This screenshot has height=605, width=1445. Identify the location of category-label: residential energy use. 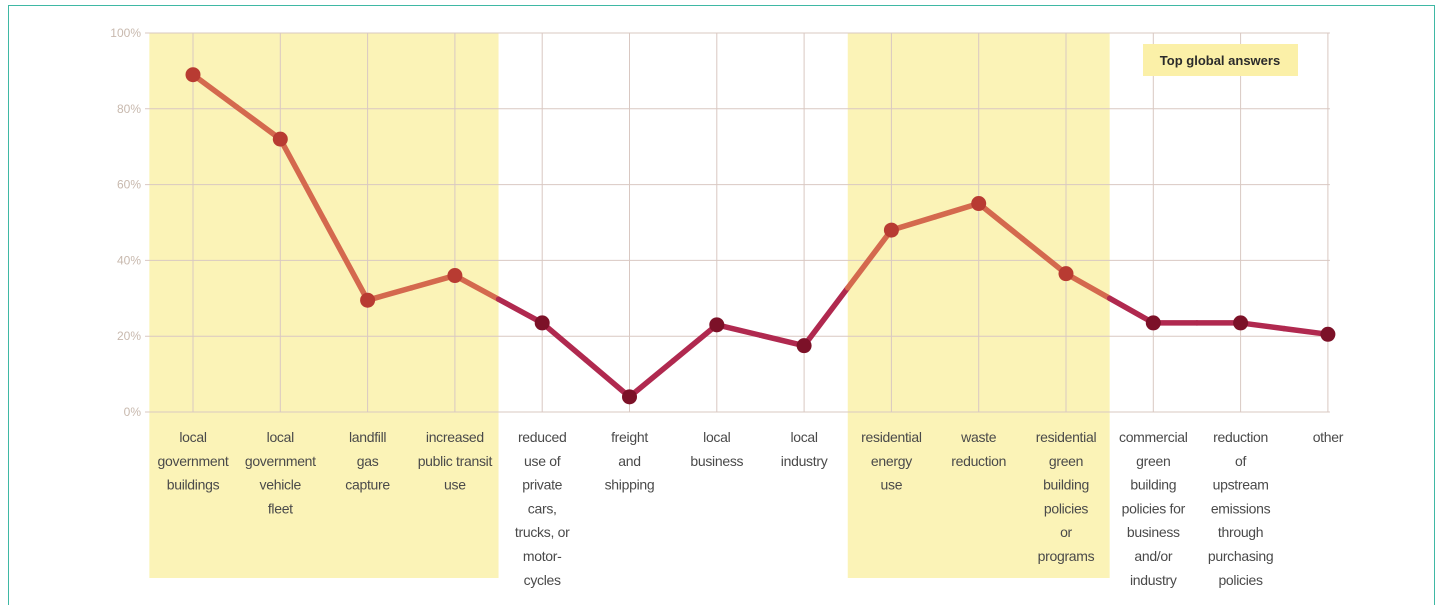
(891, 461).